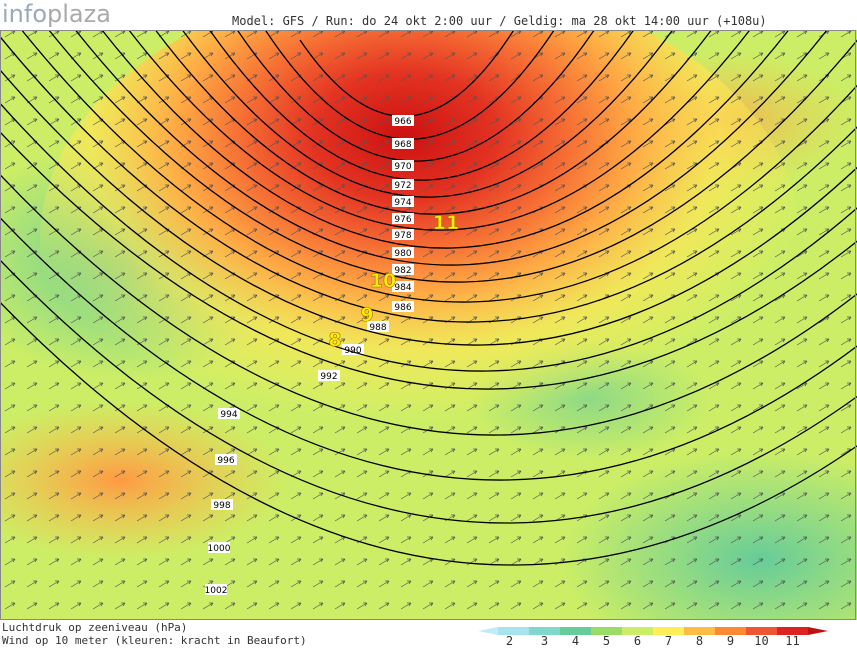 This screenshot has width=857, height=649. I want to click on logo: infoplaza, so click(56, 14).